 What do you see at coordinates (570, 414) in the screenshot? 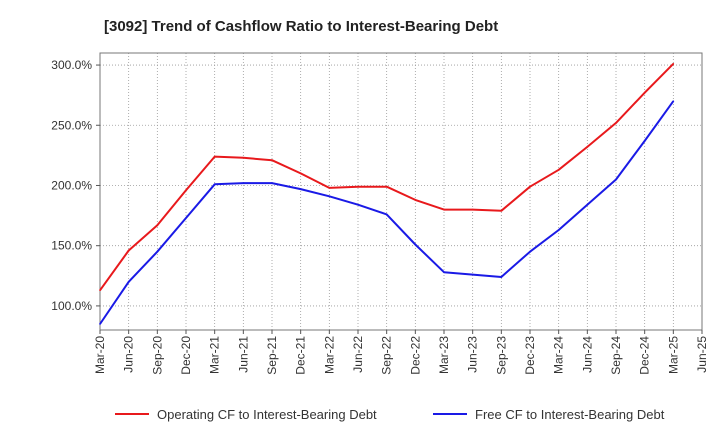
I see `legend-label-2: Free CF to Interest-Bearing Debt` at bounding box center [570, 414].